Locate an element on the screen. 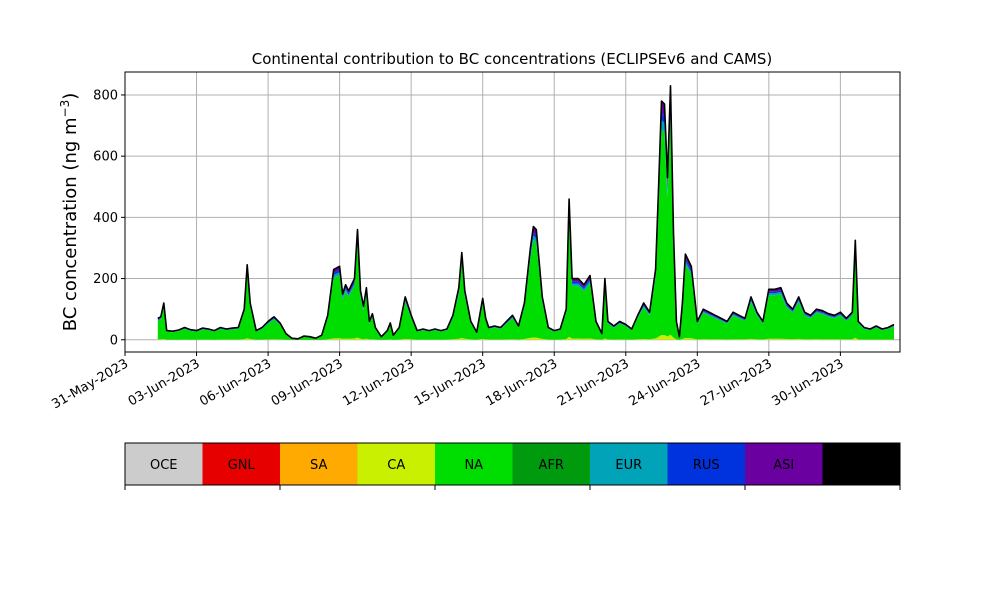 This screenshot has height=600, width=1000. legend-swatch-asi is located at coordinates (784, 464).